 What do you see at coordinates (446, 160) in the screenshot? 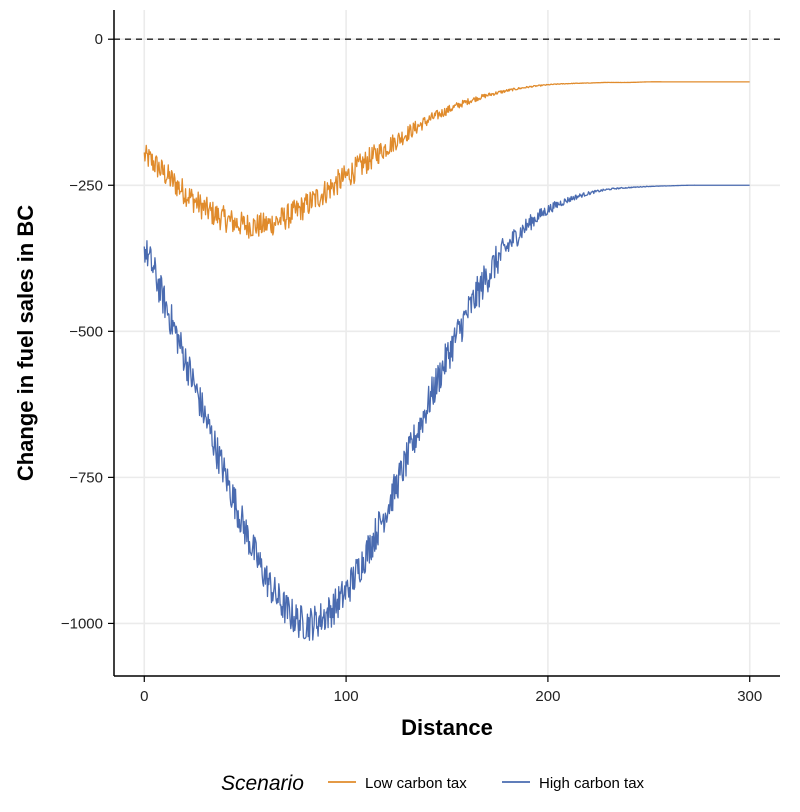
I see `series-line-low-carbon-tax` at bounding box center [446, 160].